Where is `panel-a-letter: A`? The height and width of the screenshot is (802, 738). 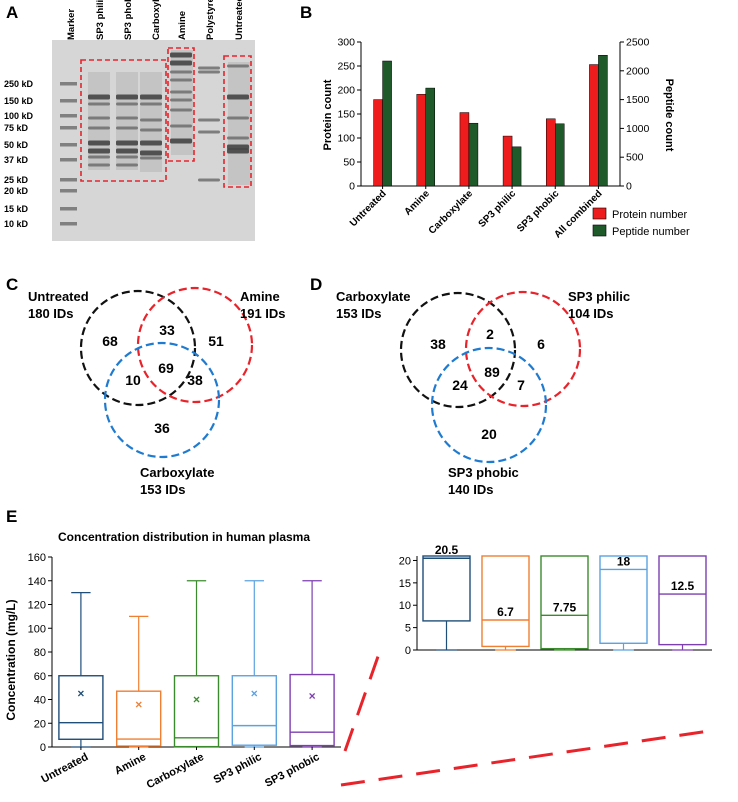
panel-a-letter: A is located at coordinates (12, 12).